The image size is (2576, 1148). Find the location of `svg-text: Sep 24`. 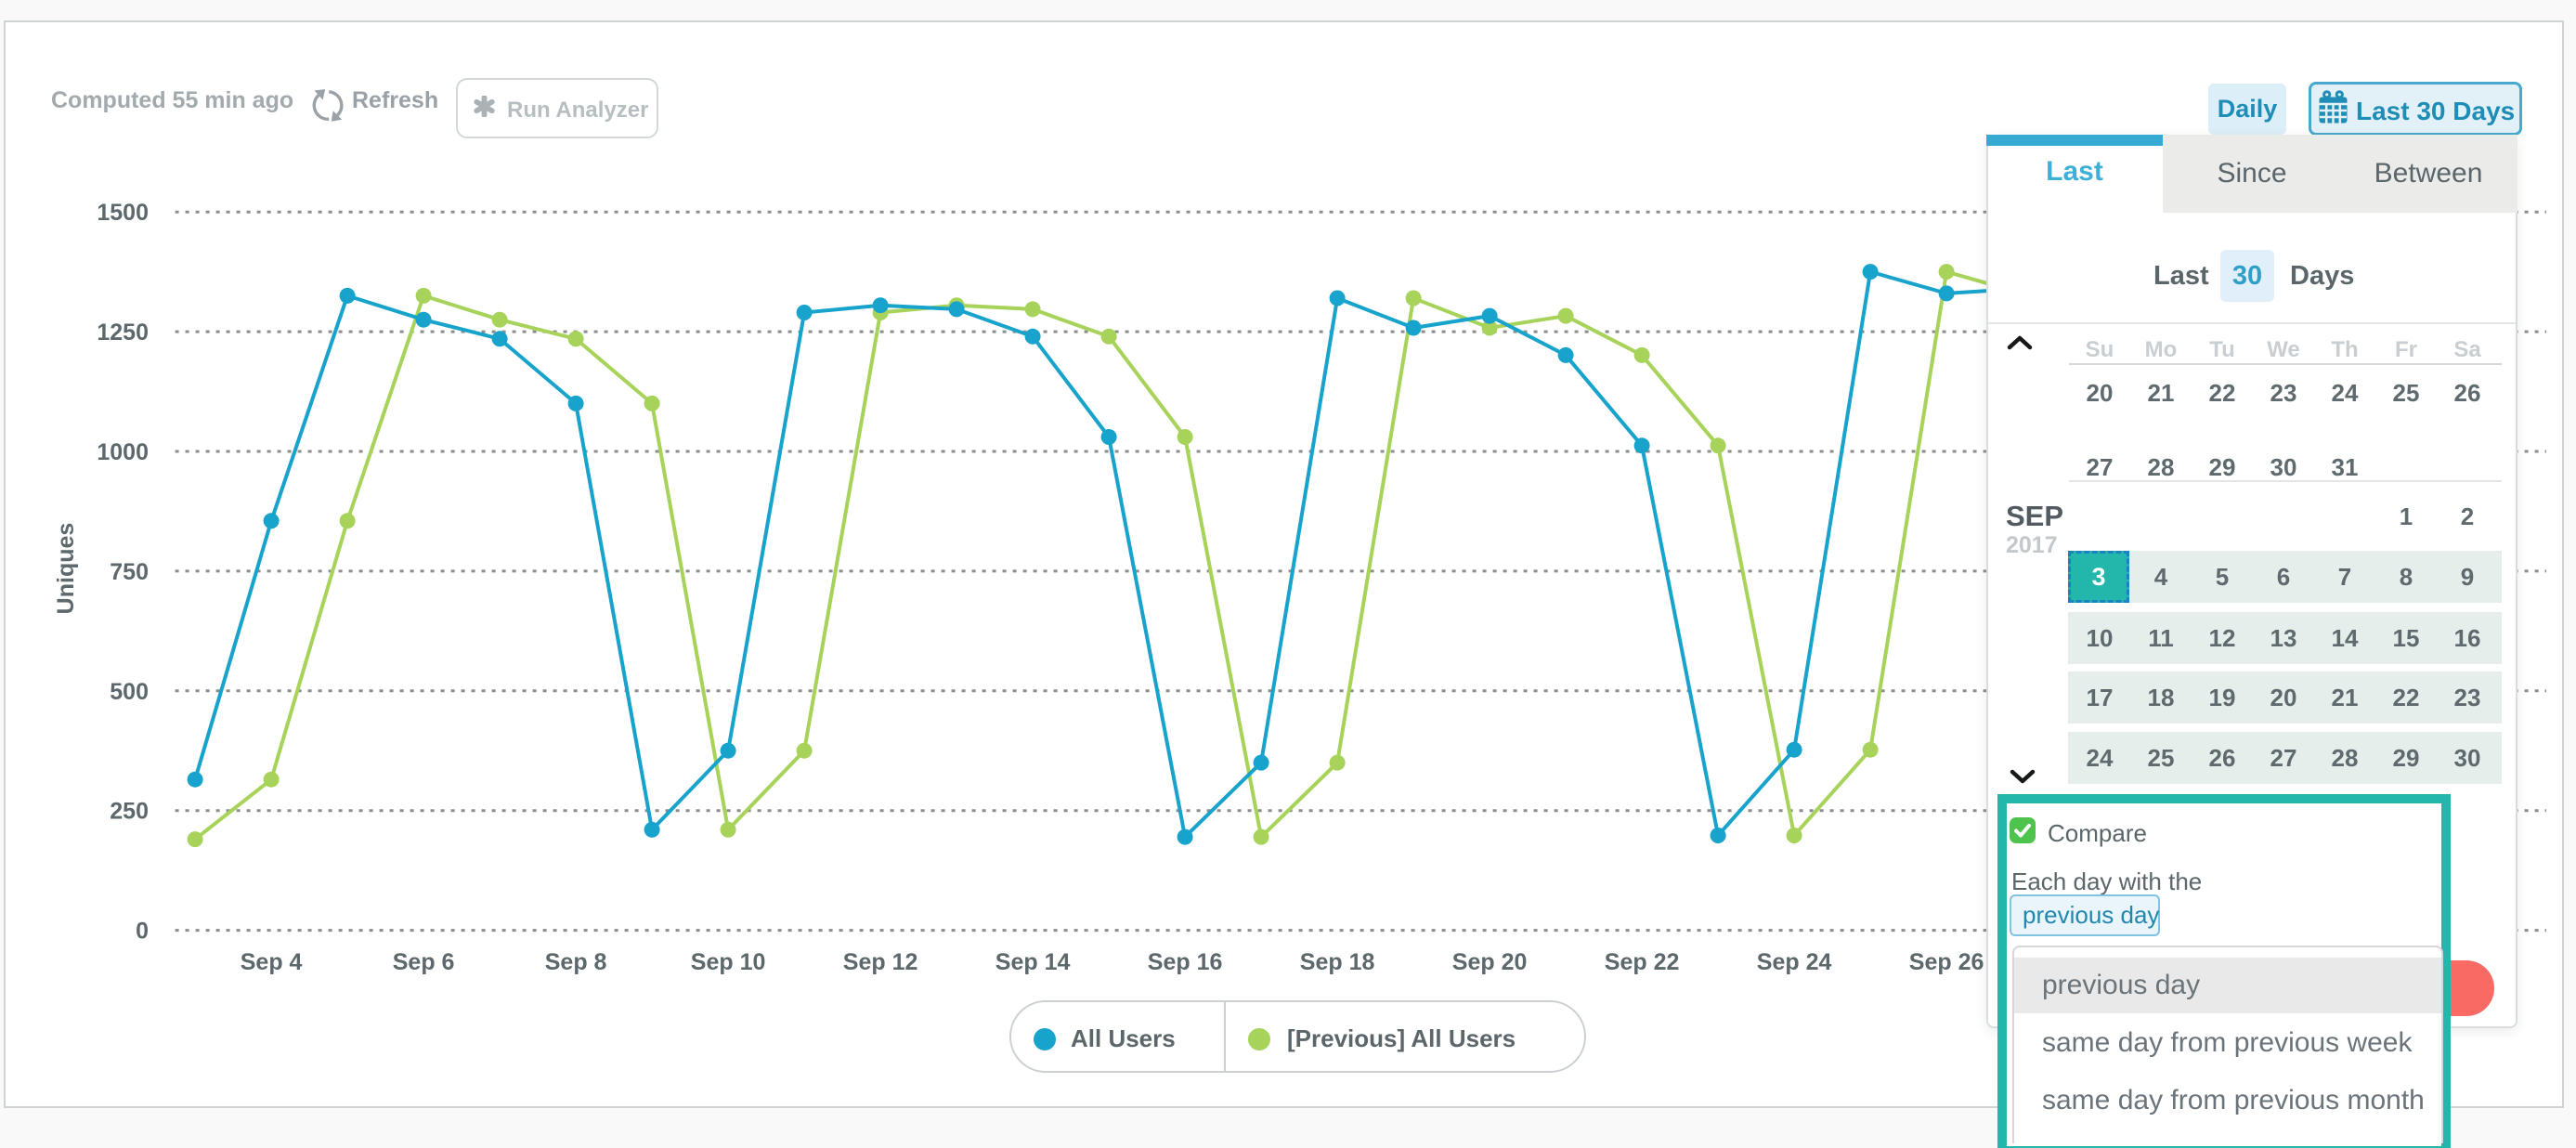

svg-text: Sep 24 is located at coordinates (1795, 962).